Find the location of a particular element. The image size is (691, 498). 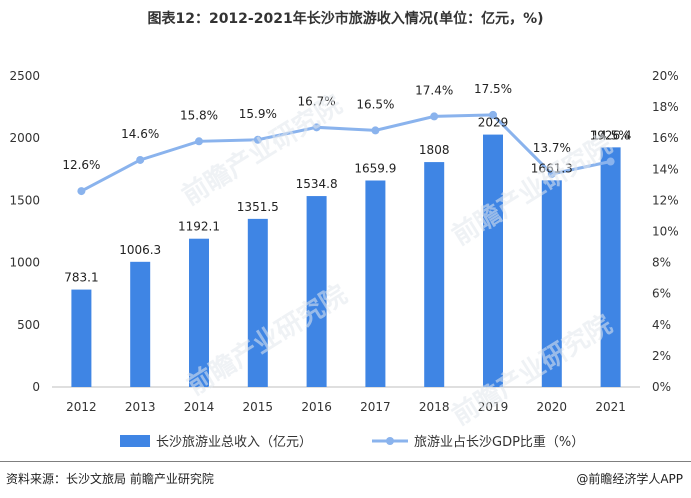

line-value-label: 17.4% is located at coordinates (434, 90).